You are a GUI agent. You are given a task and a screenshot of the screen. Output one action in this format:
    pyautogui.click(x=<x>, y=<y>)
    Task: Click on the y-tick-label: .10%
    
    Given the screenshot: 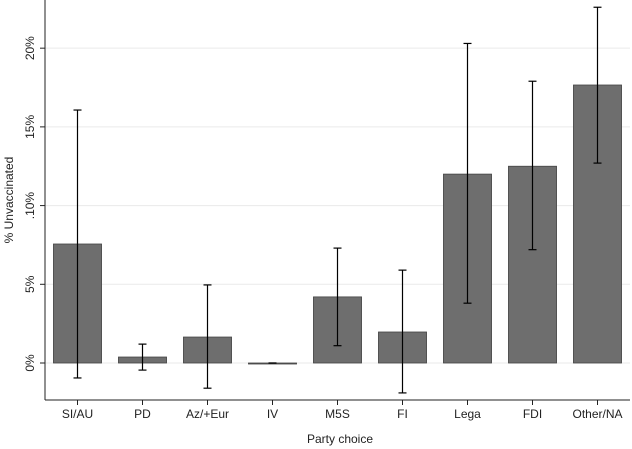 What is the action you would take?
    pyautogui.click(x=30, y=206)
    